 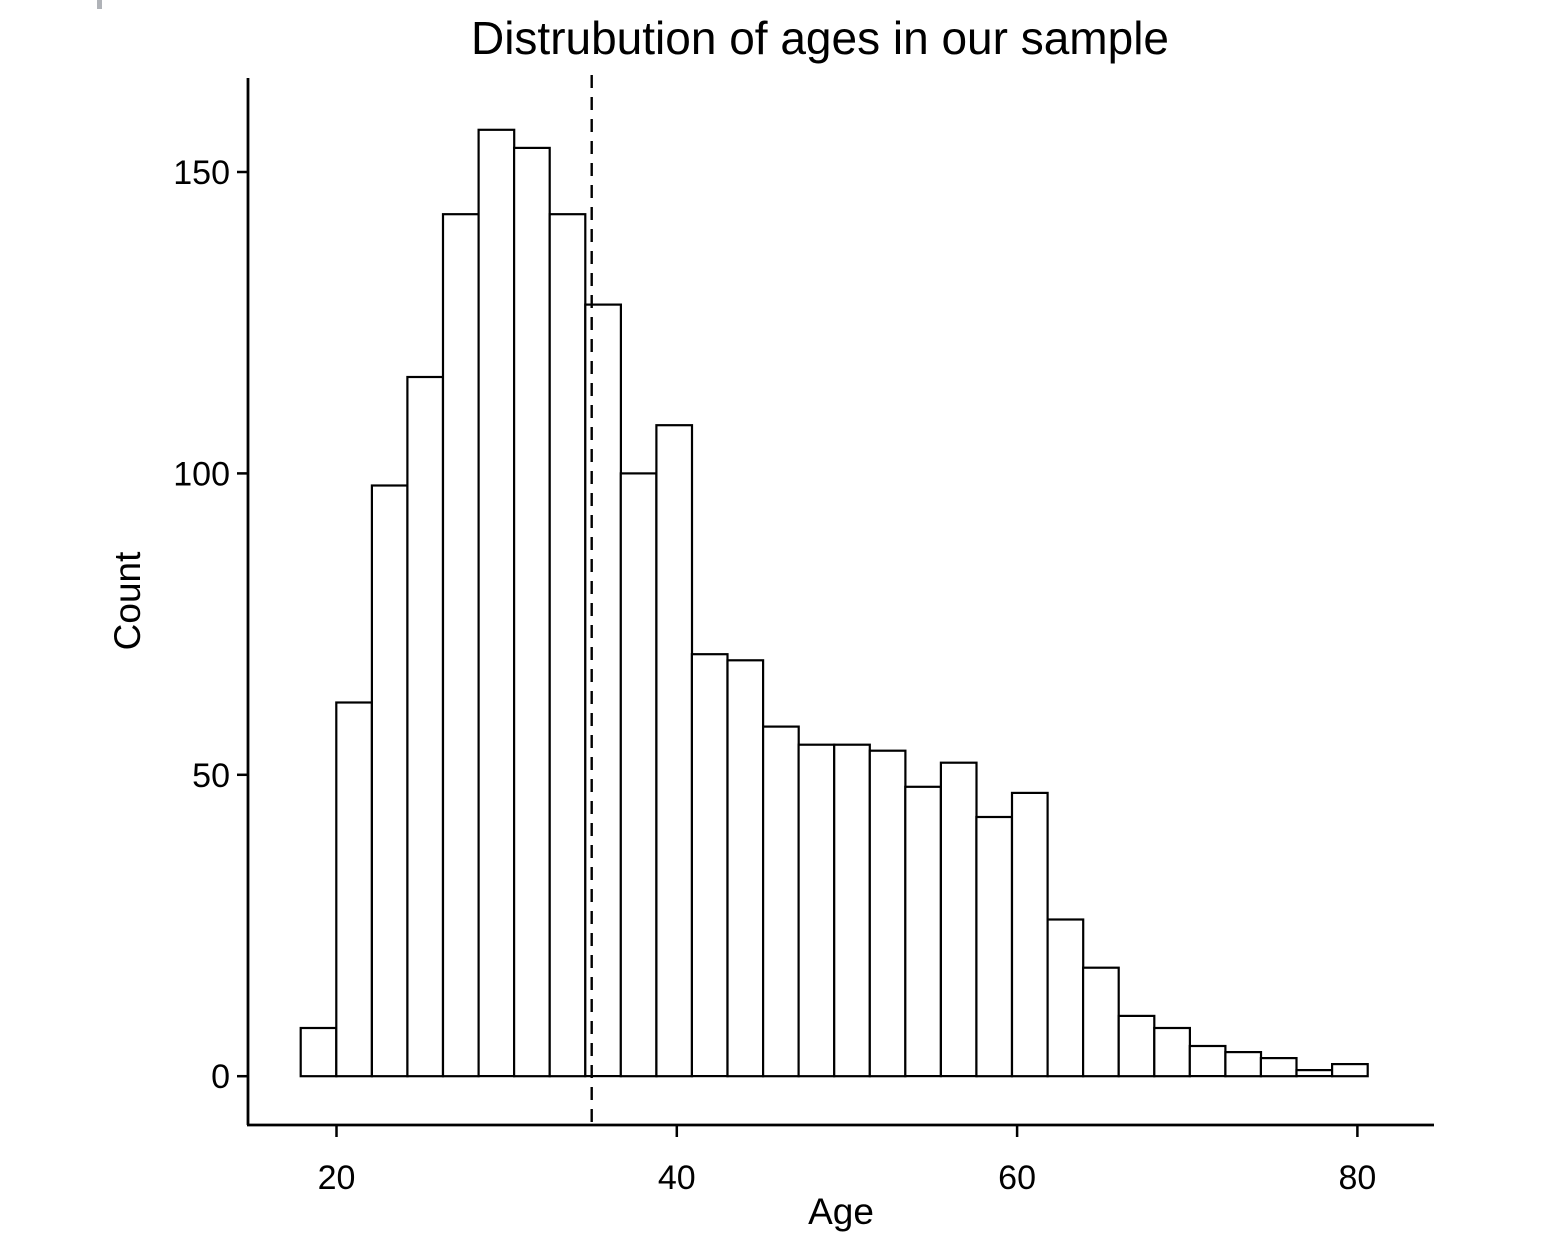 I want to click on x-tick-label: 60, so click(x=1017, y=1178).